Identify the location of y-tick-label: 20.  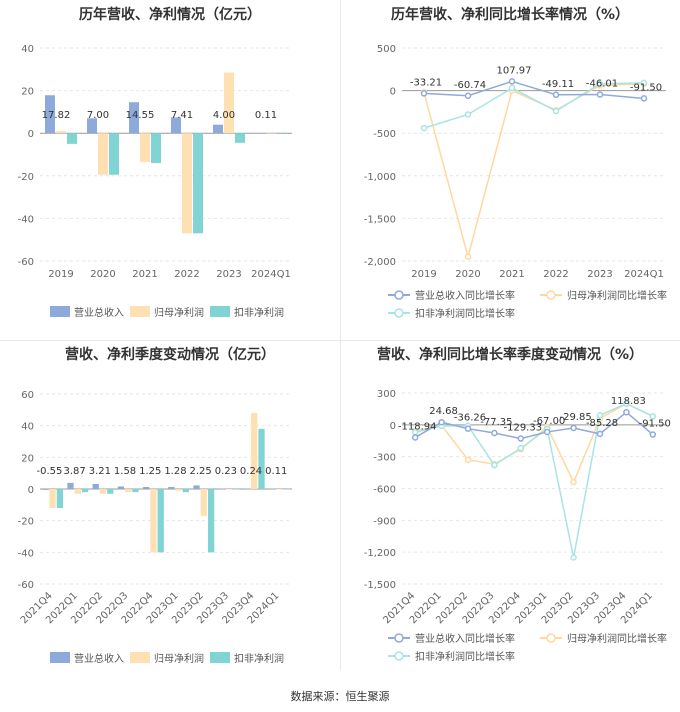
(27, 458).